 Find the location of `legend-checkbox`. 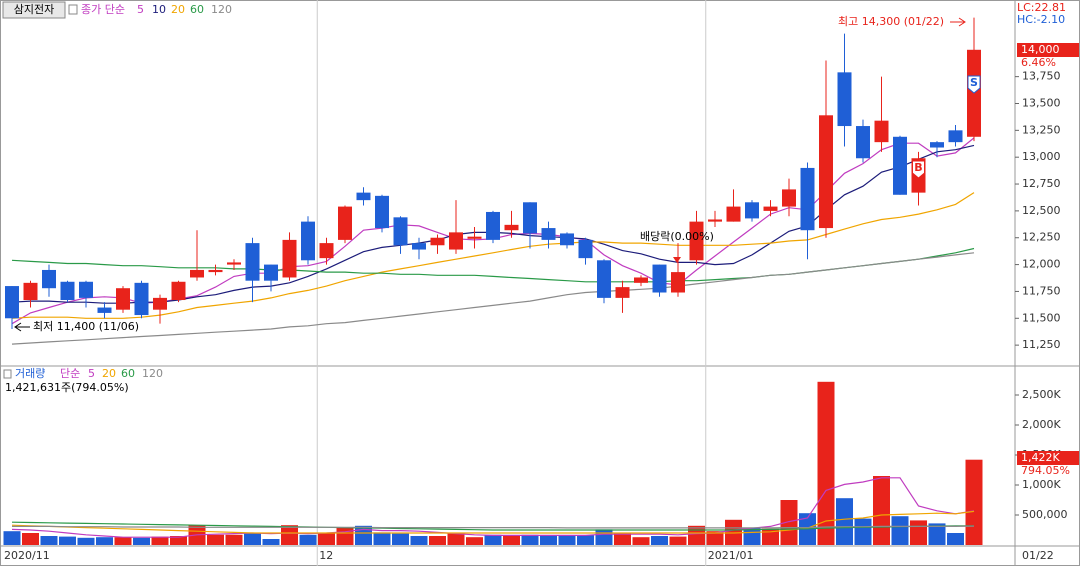

legend-checkbox is located at coordinates (73, 9).